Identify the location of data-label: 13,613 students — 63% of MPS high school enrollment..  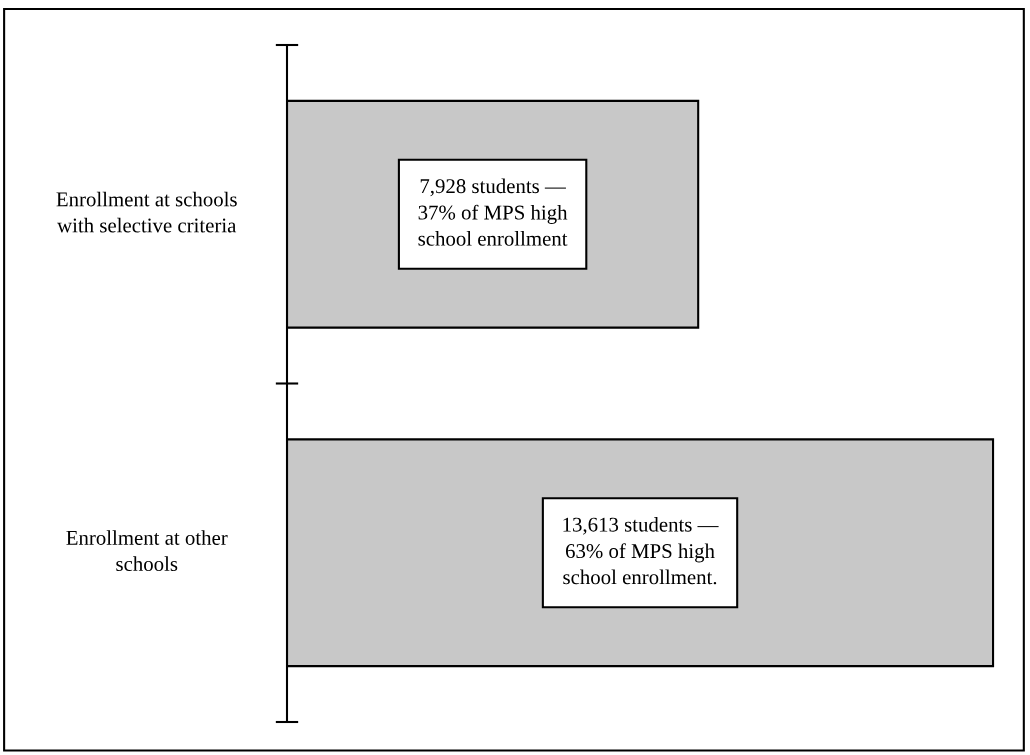
(641, 550).